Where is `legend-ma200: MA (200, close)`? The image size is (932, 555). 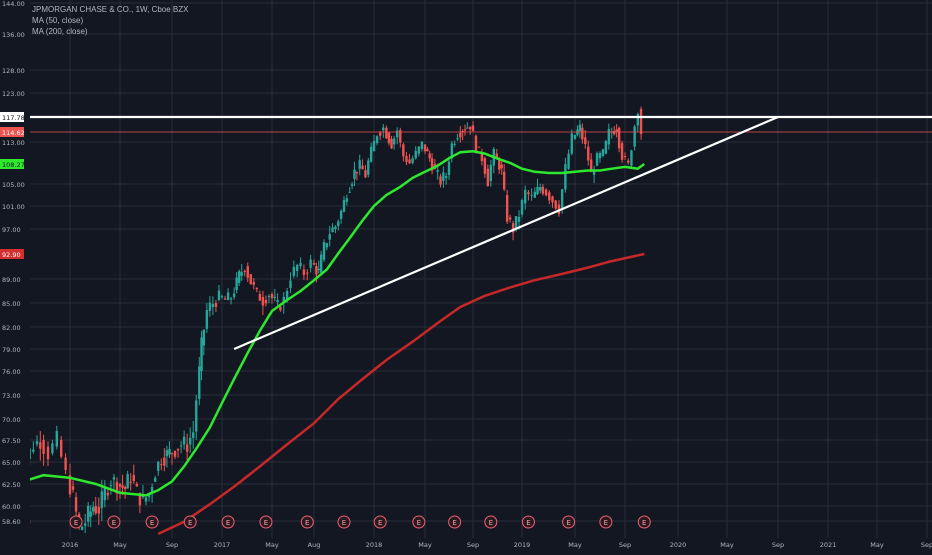
legend-ma200: MA (200, close) is located at coordinates (60, 31).